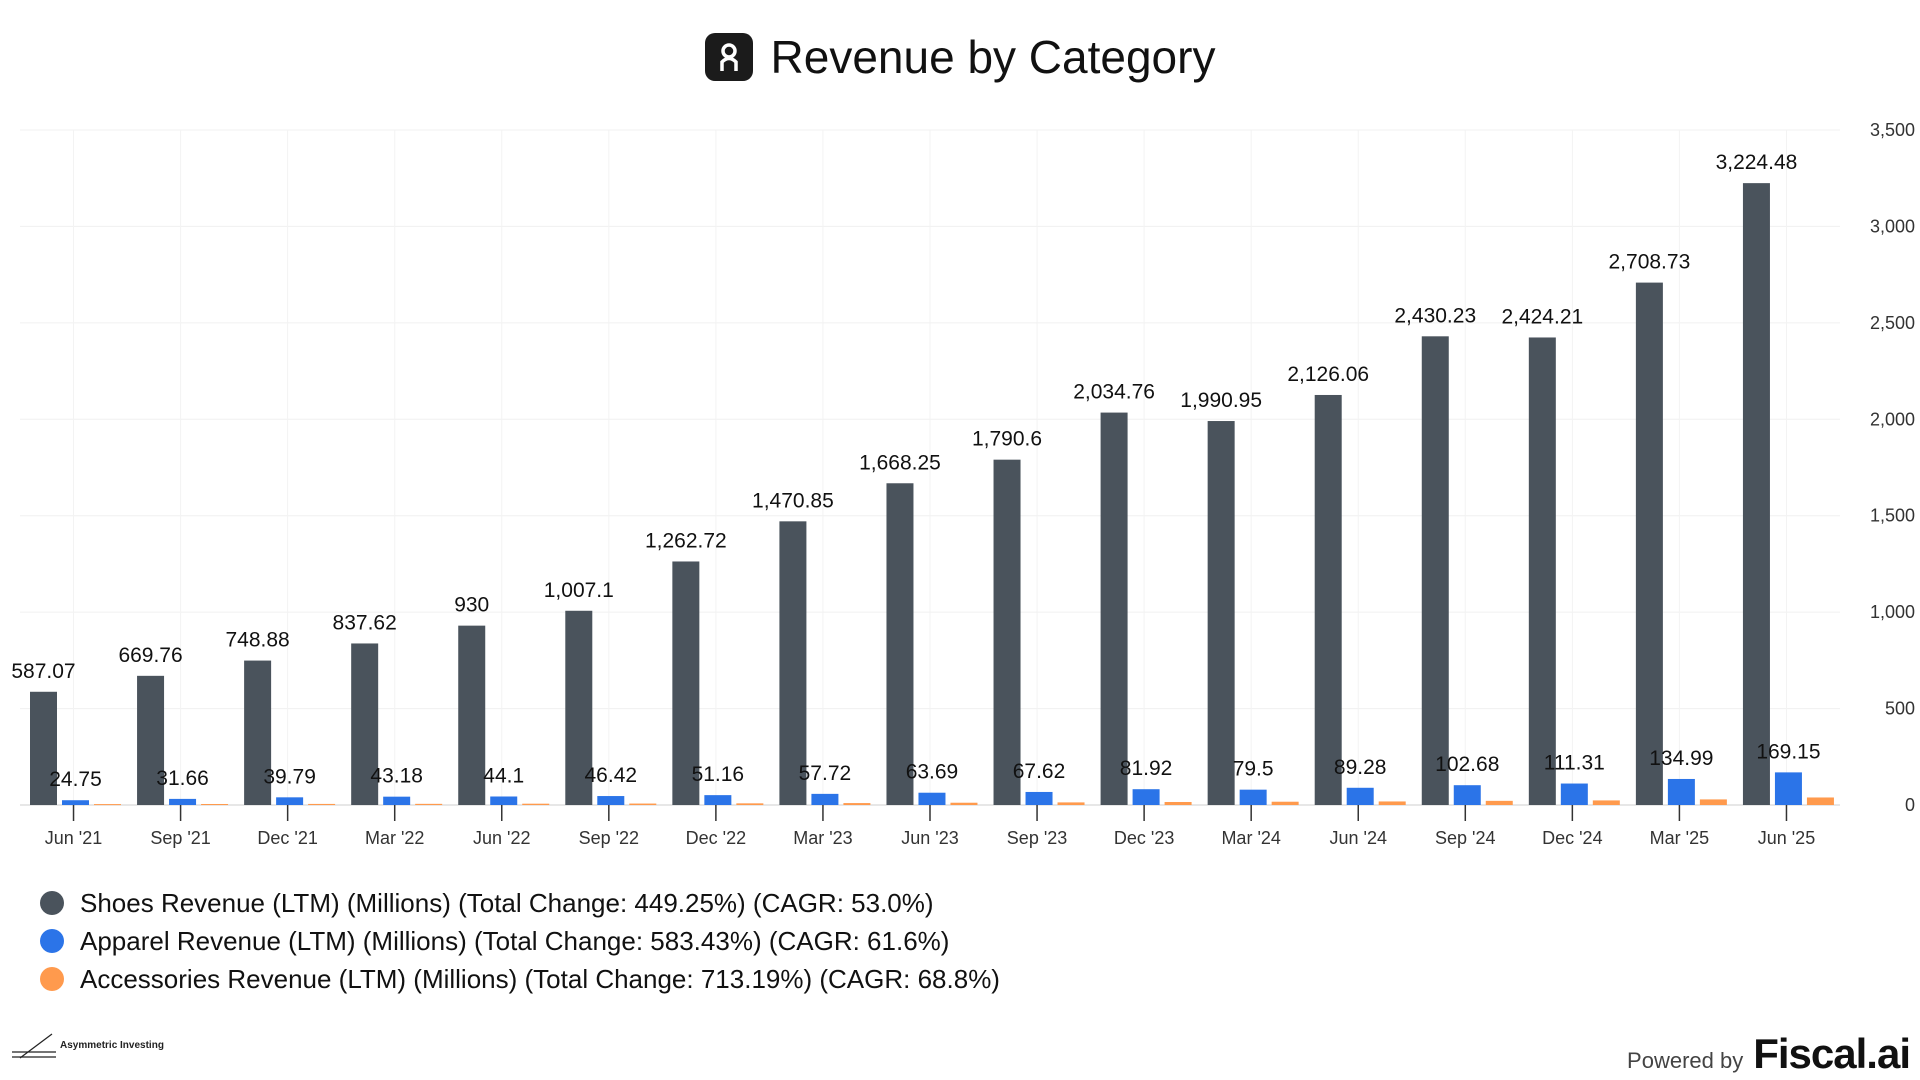  What do you see at coordinates (932, 772) in the screenshot?
I see `apparel-value-label: 63.69` at bounding box center [932, 772].